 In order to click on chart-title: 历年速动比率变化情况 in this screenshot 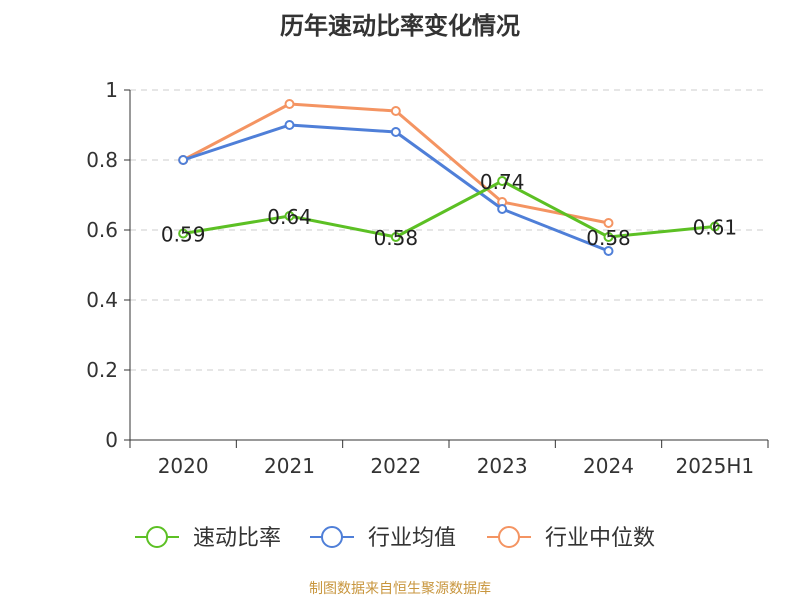, I will do `click(400, 26)`.